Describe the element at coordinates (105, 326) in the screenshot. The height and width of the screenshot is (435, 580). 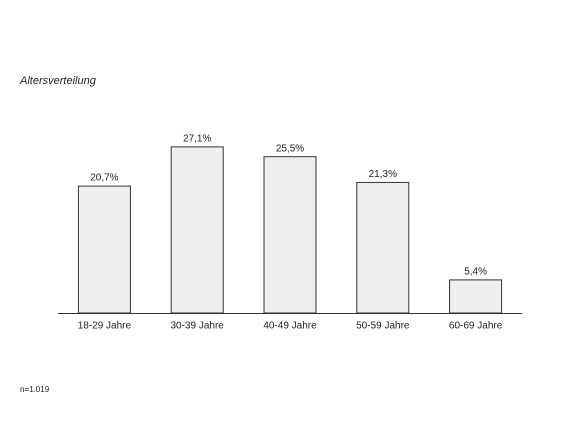
I see `x-tick-label: 18-29 Jahre` at that location.